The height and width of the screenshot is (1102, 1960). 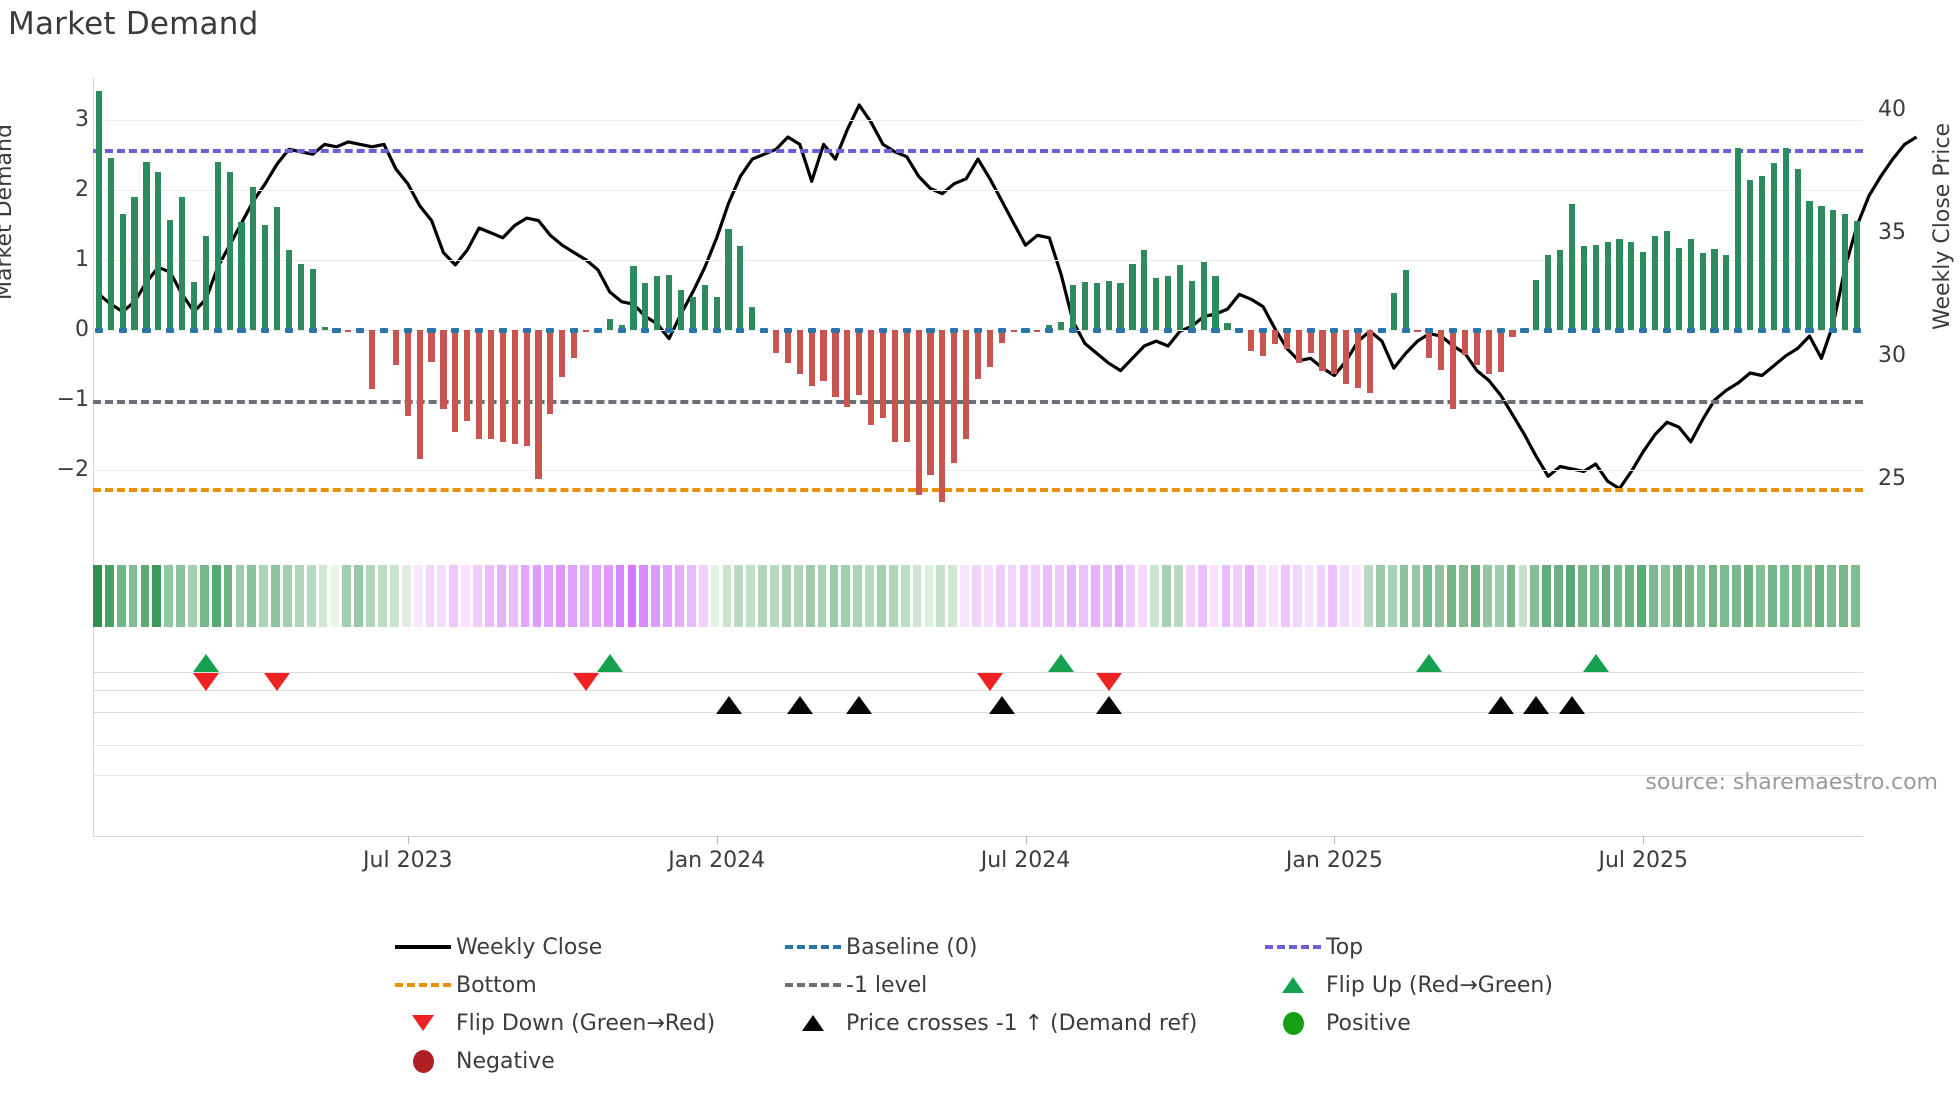 What do you see at coordinates (978, 745) in the screenshot?
I see `marker-row-guide` at bounding box center [978, 745].